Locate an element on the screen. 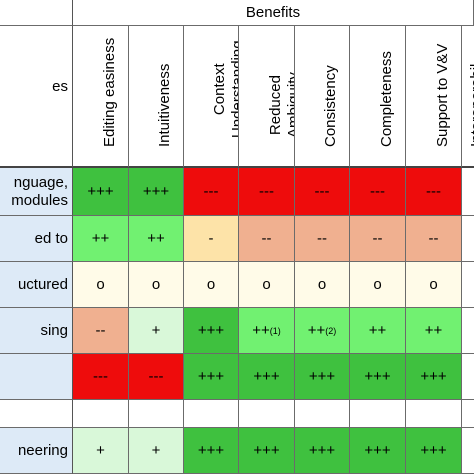  benefits-group-header: Benefits is located at coordinates (273, 13).